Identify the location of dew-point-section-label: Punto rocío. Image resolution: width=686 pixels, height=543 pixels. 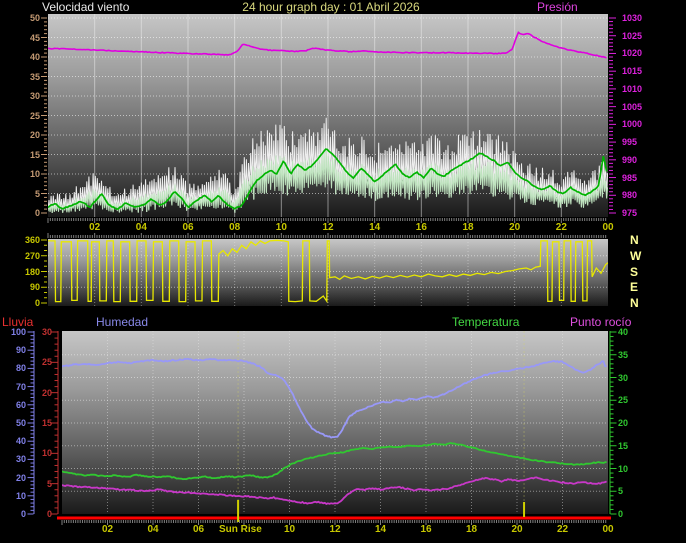
(601, 322).